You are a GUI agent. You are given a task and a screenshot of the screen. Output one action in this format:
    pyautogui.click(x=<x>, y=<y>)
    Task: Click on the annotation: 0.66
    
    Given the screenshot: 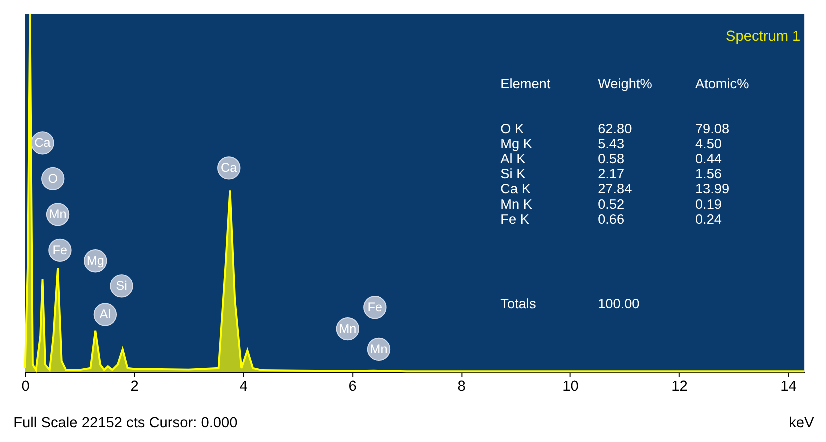 What is the action you would take?
    pyautogui.click(x=611, y=219)
    